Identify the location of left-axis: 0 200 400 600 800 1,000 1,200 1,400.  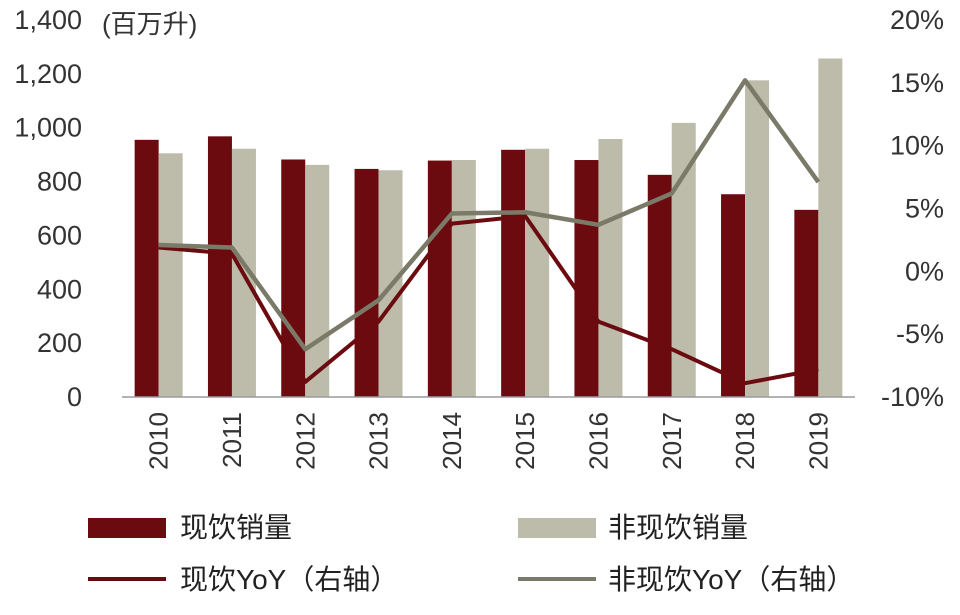
(48, 208).